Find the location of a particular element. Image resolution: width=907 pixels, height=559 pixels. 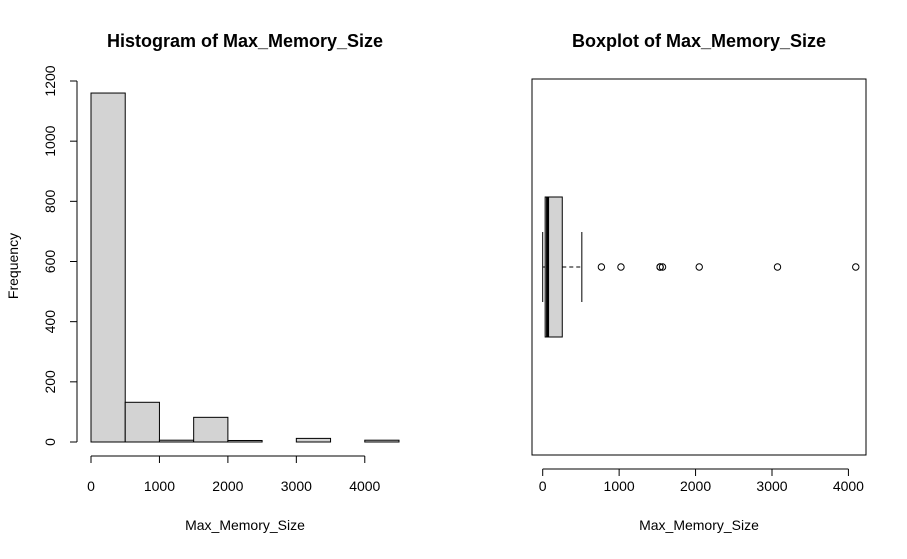

histogram-x-tick-label: 4000 is located at coordinates (364, 486).